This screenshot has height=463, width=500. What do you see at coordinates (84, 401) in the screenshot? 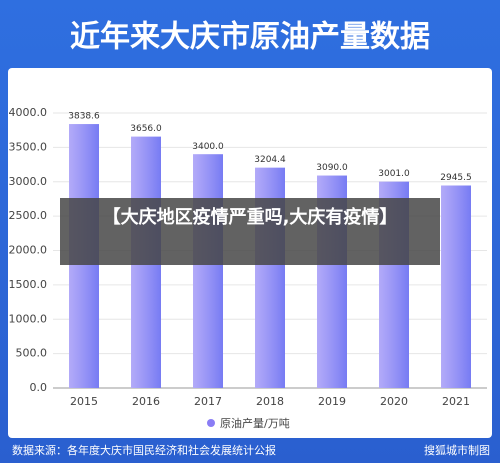
I see `x-tick-label: 2015` at bounding box center [84, 401].